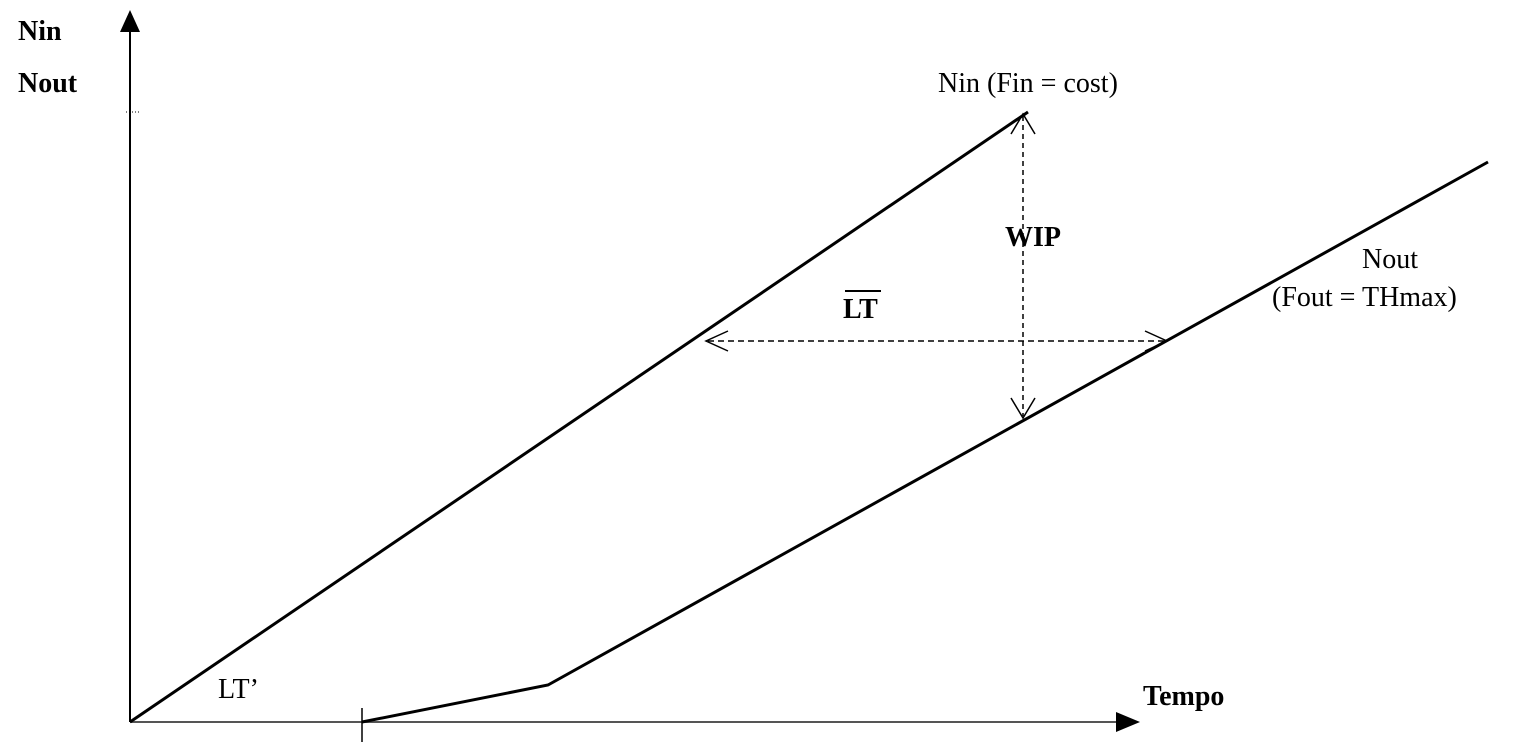 The height and width of the screenshot is (745, 1513). I want to click on x-axis-label: Tempo, so click(1183, 696).